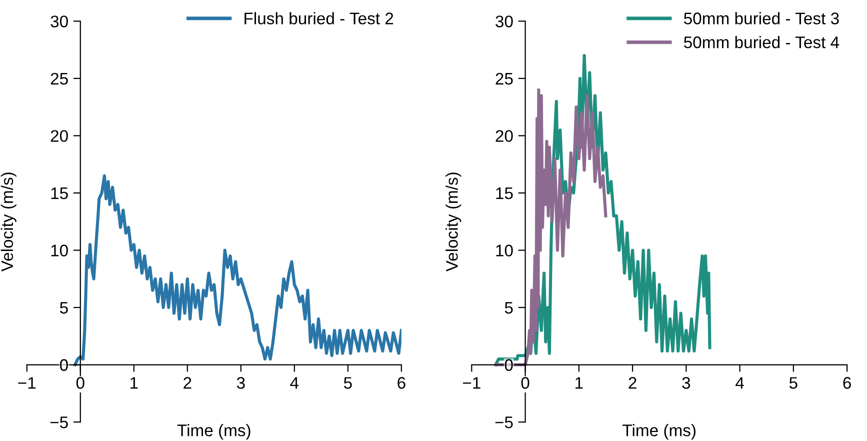 The image size is (867, 441). Describe the element at coordinates (319, 18) in the screenshot. I see `legend-label: Flush buried - Test 2` at that location.